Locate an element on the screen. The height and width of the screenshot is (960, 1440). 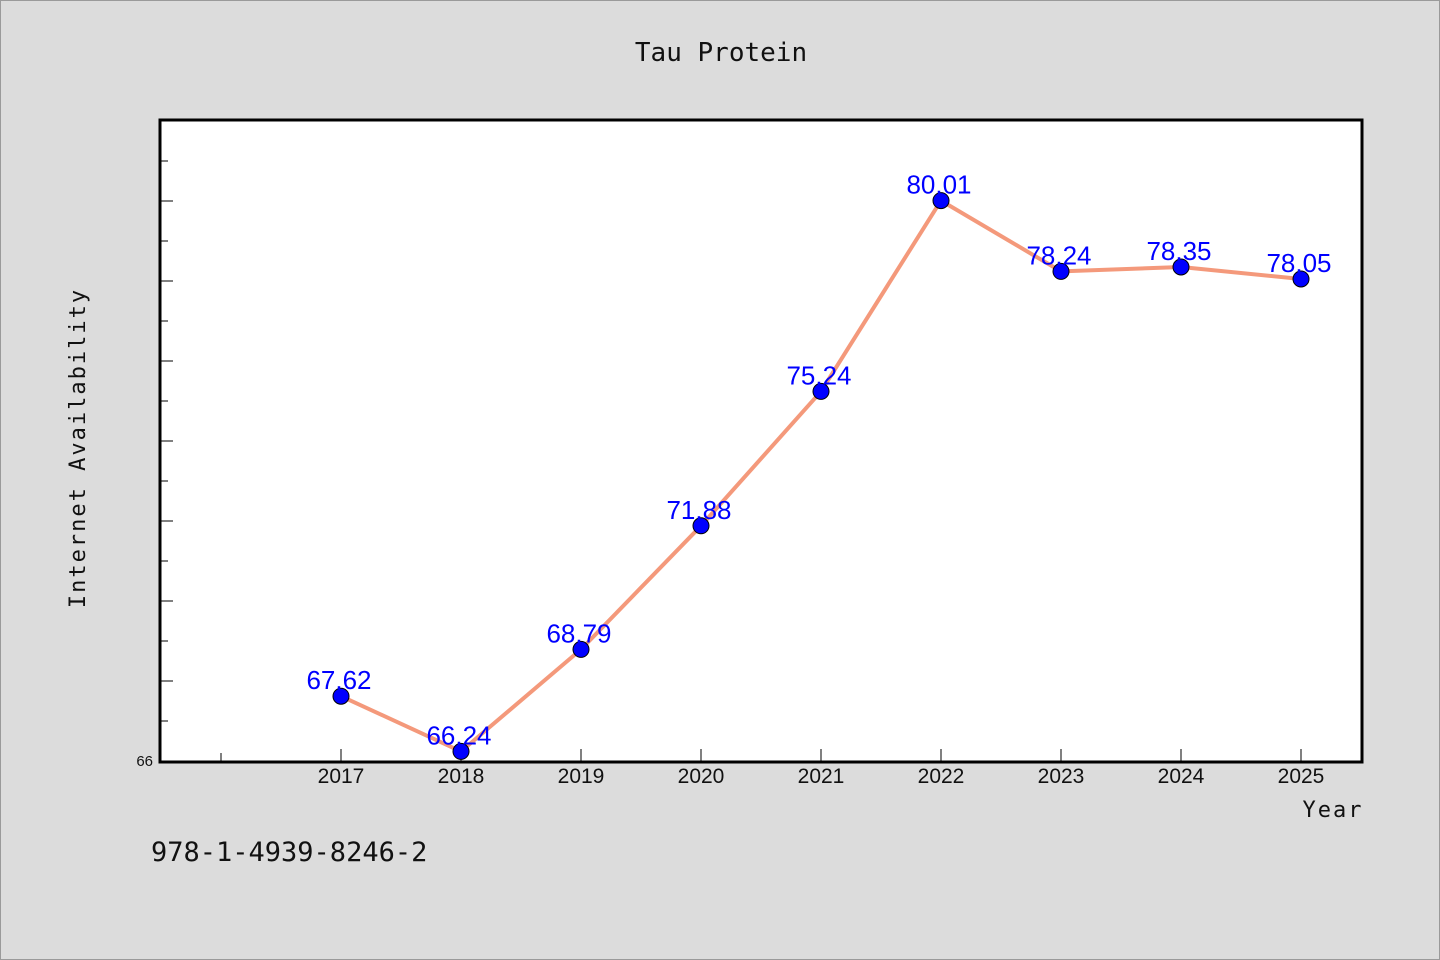
data-label: 78.05 is located at coordinates (1298, 263).